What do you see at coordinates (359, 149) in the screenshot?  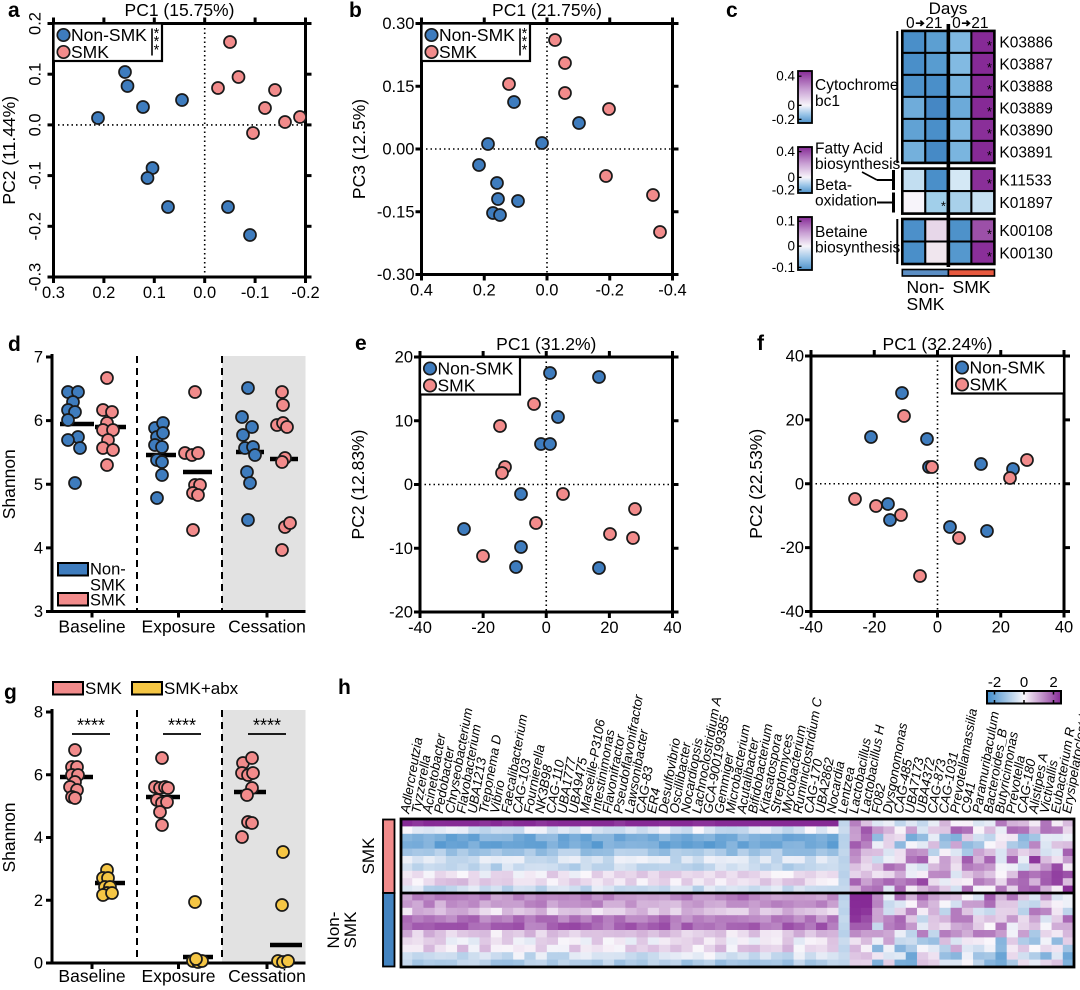 I see `svg-text: PC3 (12.5%)` at bounding box center [359, 149].